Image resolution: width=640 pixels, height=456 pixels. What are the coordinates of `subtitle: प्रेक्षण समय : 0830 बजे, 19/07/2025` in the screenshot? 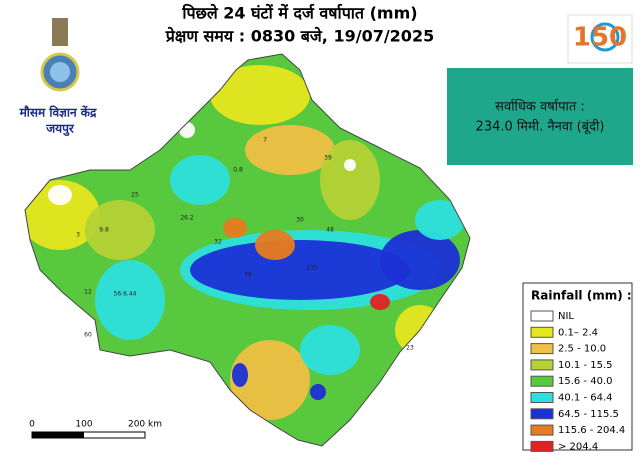 It's located at (299, 36).